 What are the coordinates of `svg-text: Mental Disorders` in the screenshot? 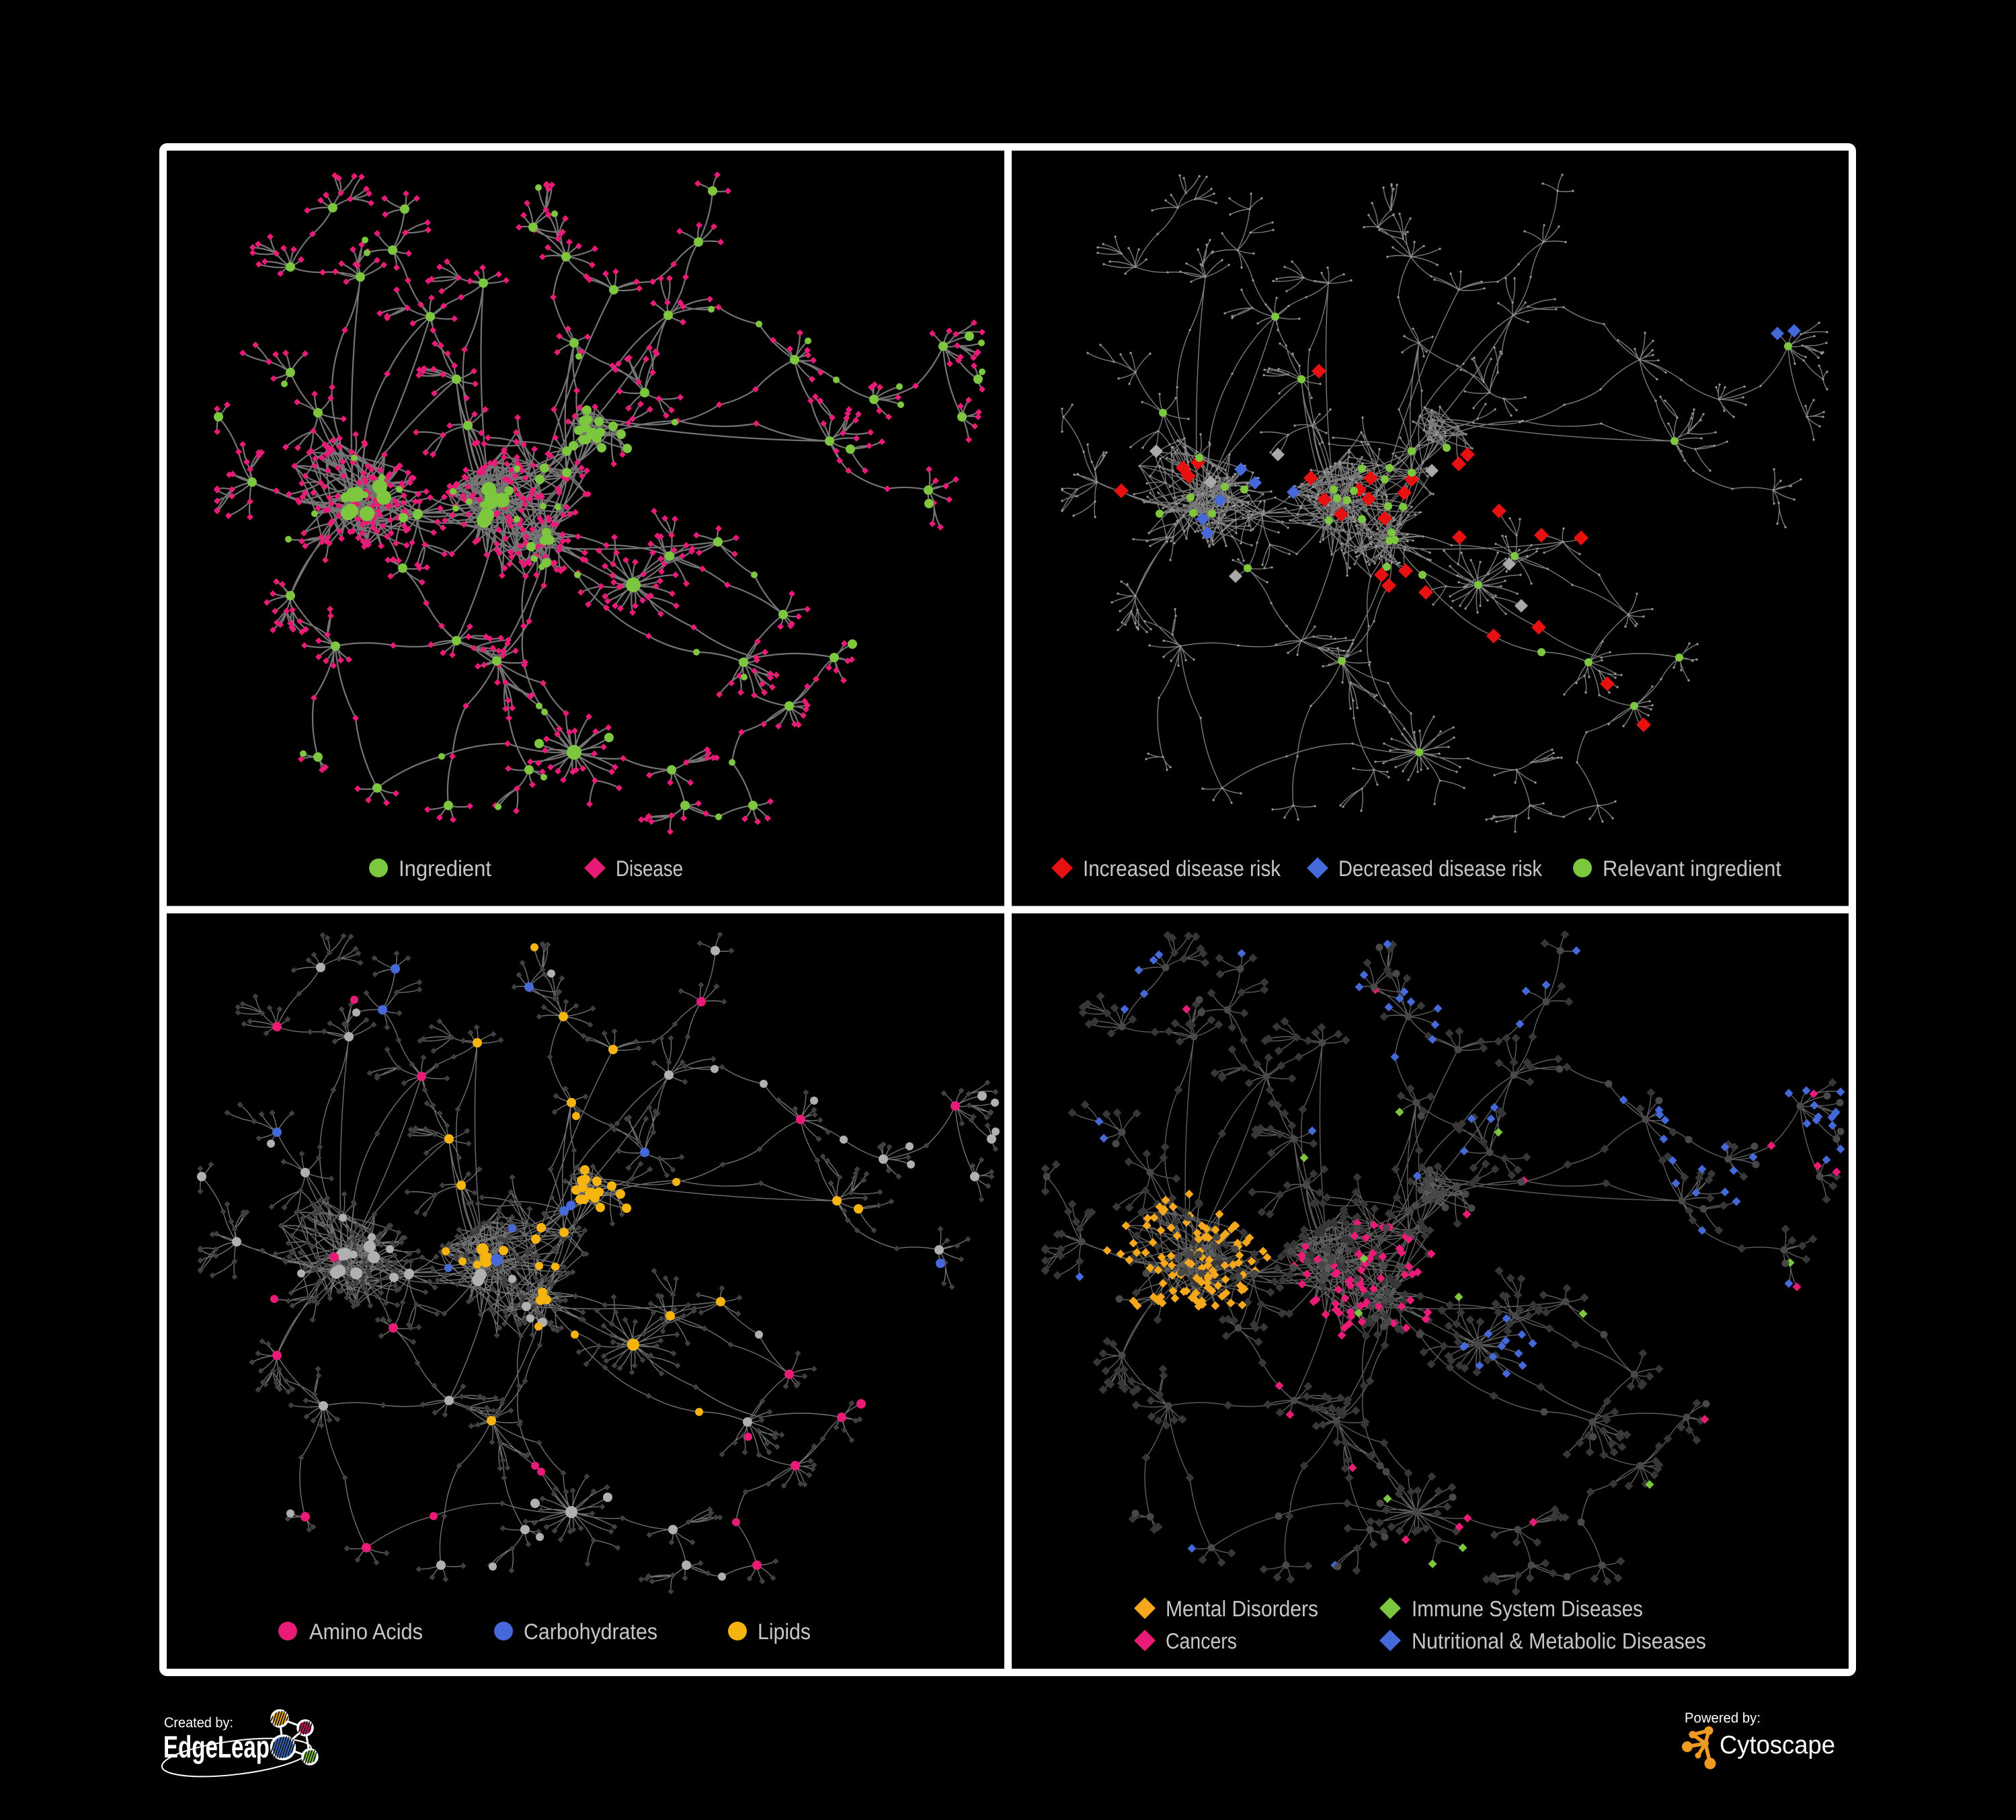 It's located at (1242, 1608).